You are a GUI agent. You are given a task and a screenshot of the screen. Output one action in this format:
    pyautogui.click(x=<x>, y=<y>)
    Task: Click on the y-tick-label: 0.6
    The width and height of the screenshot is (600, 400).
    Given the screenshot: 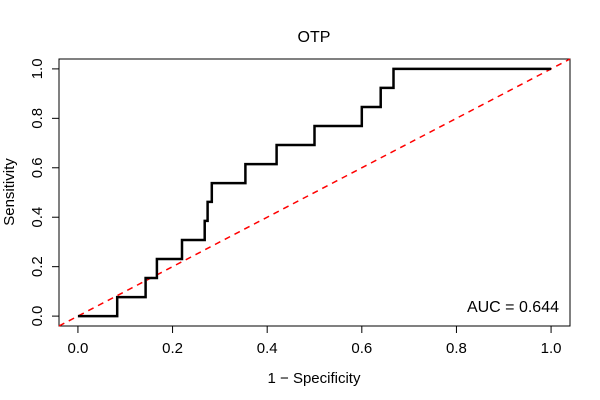 What is the action you would take?
    pyautogui.click(x=37, y=167)
    